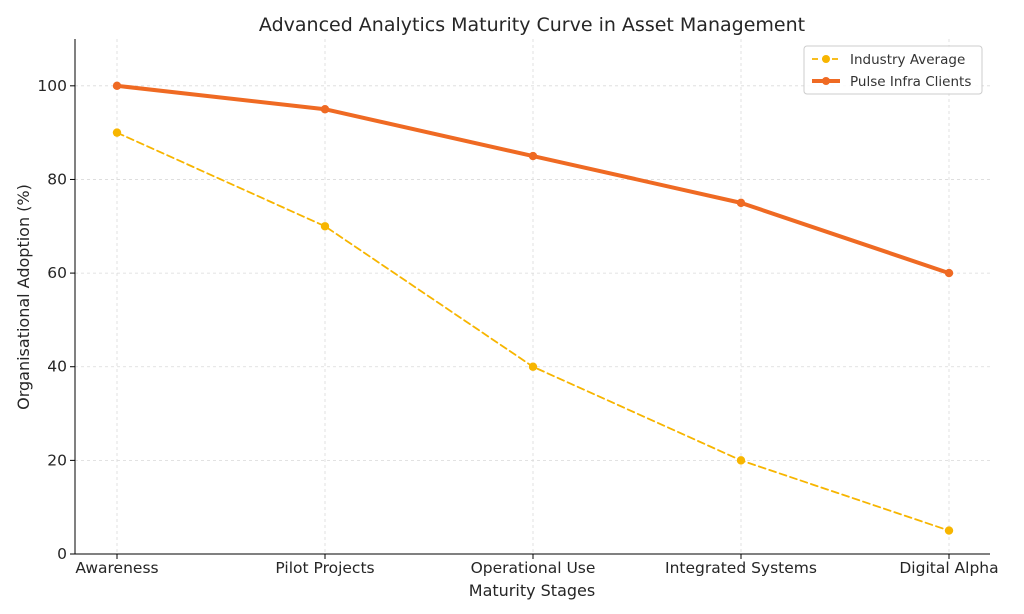 The width and height of the screenshot is (1024, 614). What do you see at coordinates (907, 60) in the screenshot?
I see `legend-label: Industry Average` at bounding box center [907, 60].